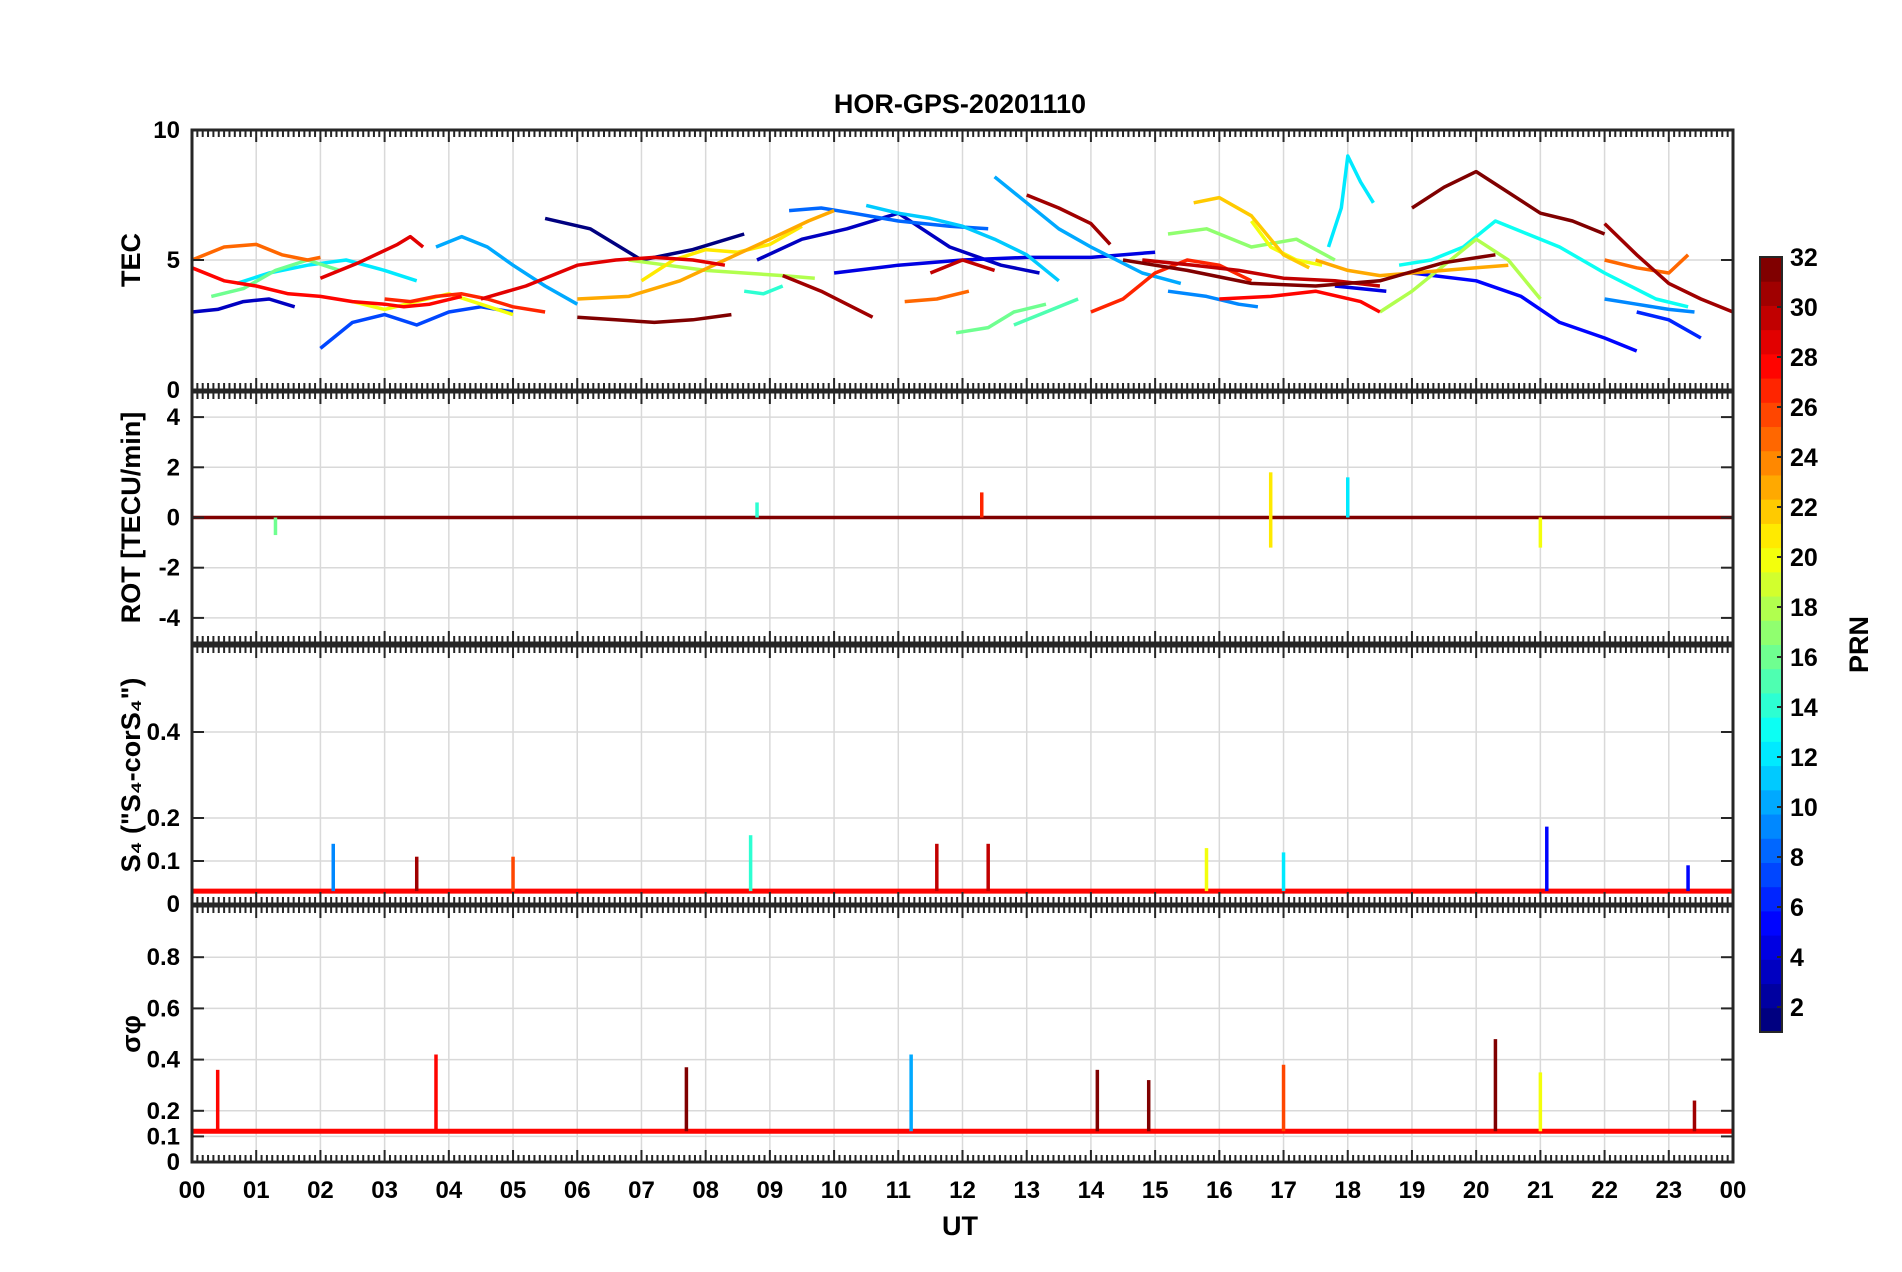 This screenshot has height=1272, width=1902. I want to click on y-tick-label: 10, so click(166, 130).